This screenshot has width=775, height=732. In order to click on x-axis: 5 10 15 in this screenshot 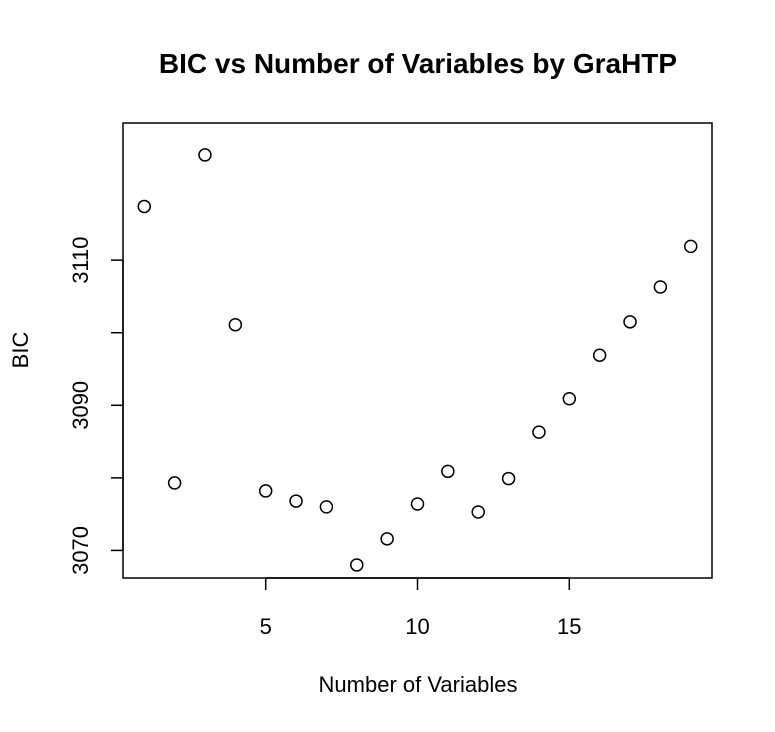, I will do `click(421, 608)`.